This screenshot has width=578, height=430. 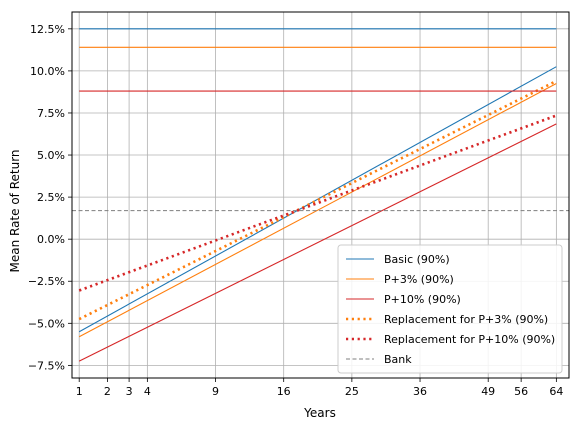 What do you see at coordinates (422, 299) in the screenshot?
I see `legend-entry-label: P+10% (90%)` at bounding box center [422, 299].